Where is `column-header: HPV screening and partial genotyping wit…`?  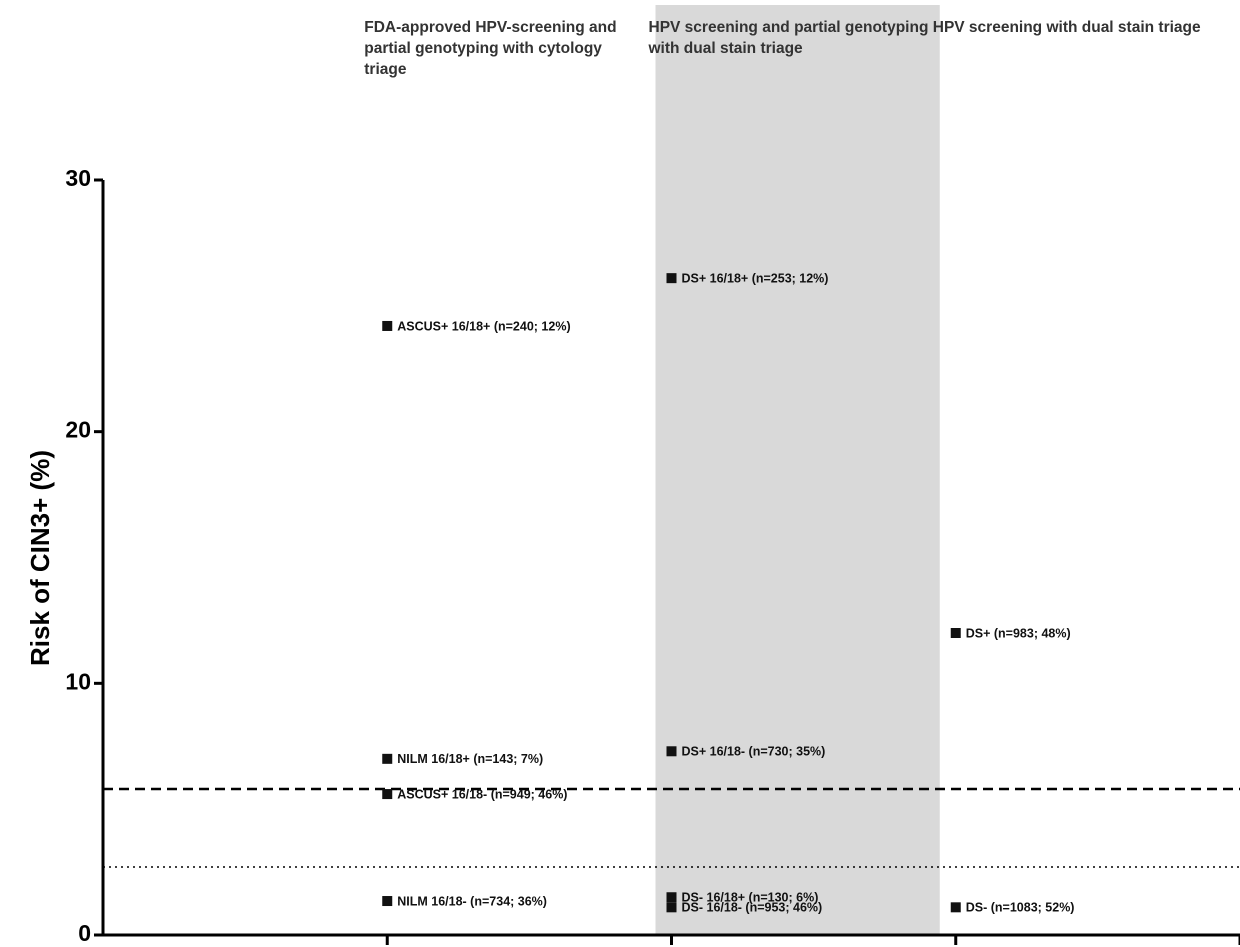
column-header: HPV screening and partial genotyping wit… is located at coordinates (788, 38).